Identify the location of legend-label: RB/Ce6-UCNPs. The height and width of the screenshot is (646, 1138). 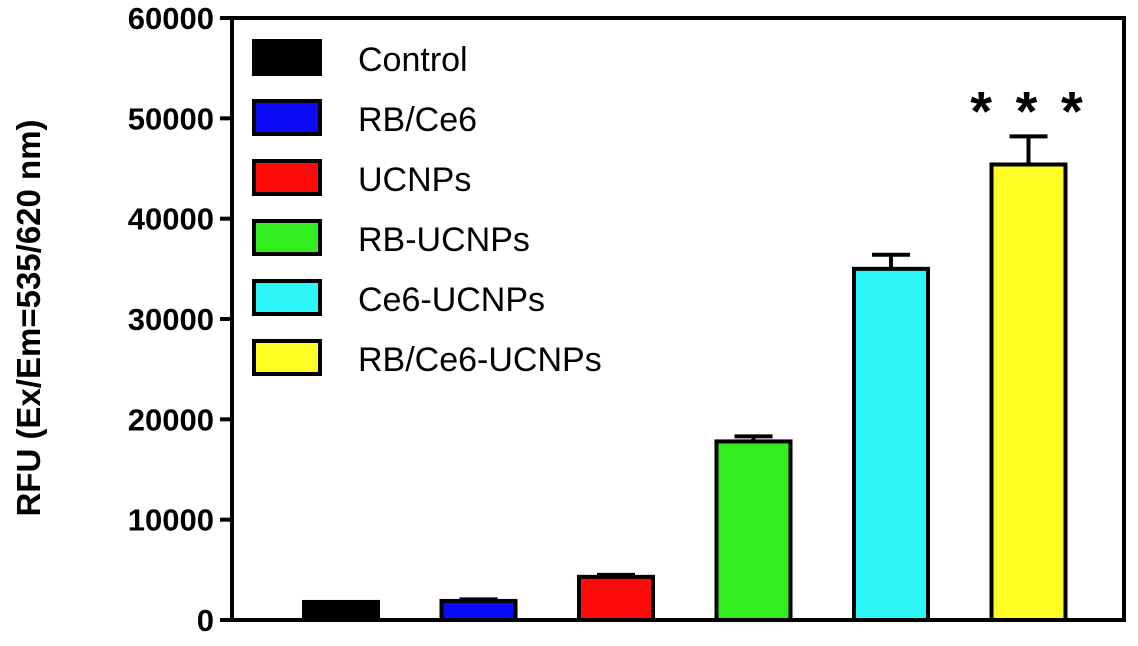
(480, 360).